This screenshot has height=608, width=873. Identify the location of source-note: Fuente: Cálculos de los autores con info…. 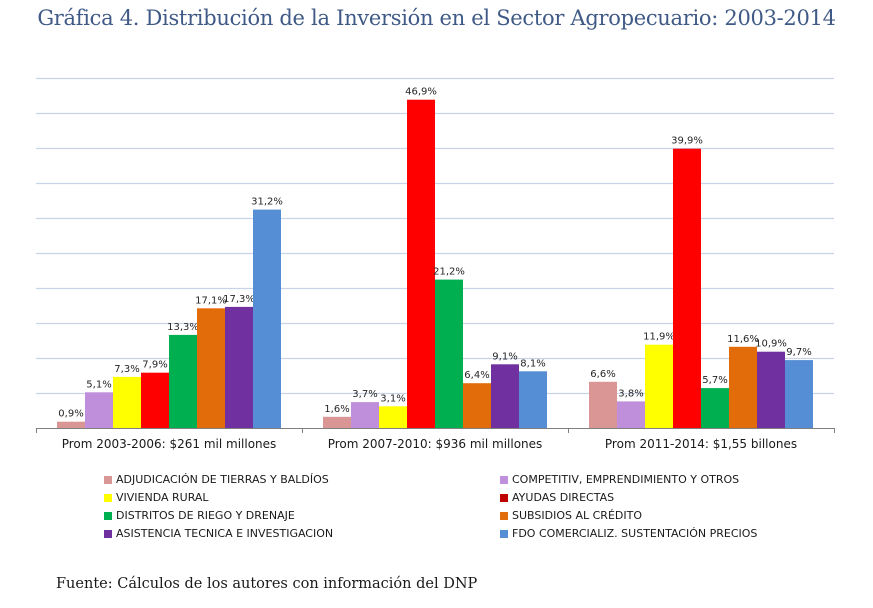
(267, 584).